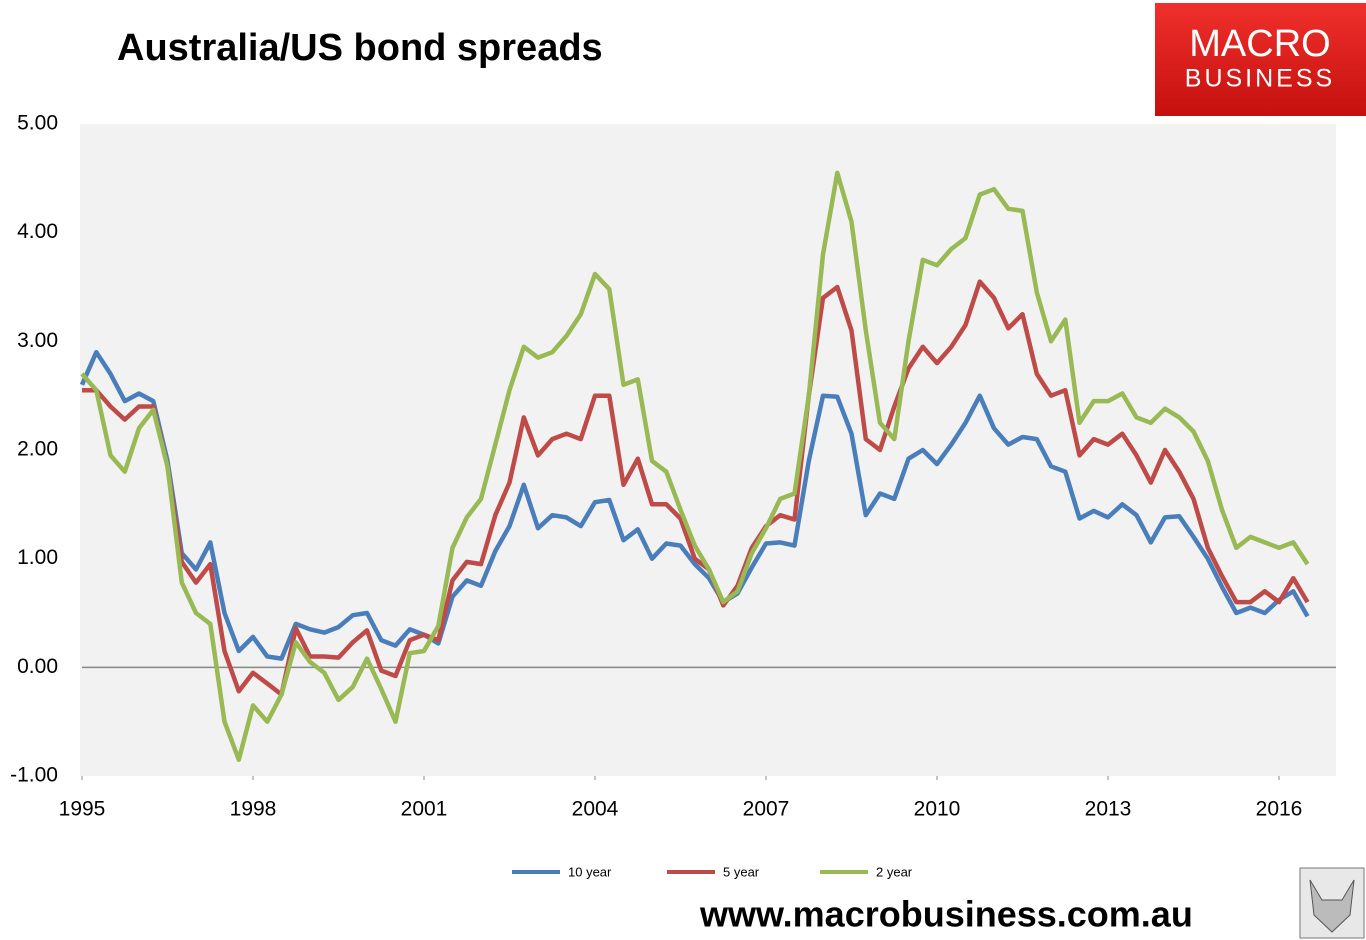 The width and height of the screenshot is (1366, 940). Describe the element at coordinates (37, 231) in the screenshot. I see `y-tick-label: 4.00` at that location.